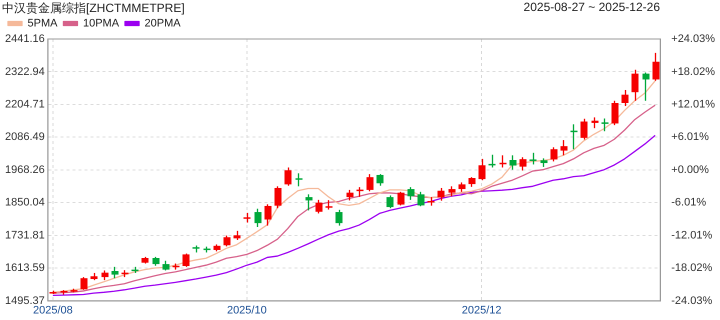  Describe the element at coordinates (93, 8) in the screenshot. I see `chart-title: 中汉贵金属综指[ZHCTMMETPRE]` at that location.